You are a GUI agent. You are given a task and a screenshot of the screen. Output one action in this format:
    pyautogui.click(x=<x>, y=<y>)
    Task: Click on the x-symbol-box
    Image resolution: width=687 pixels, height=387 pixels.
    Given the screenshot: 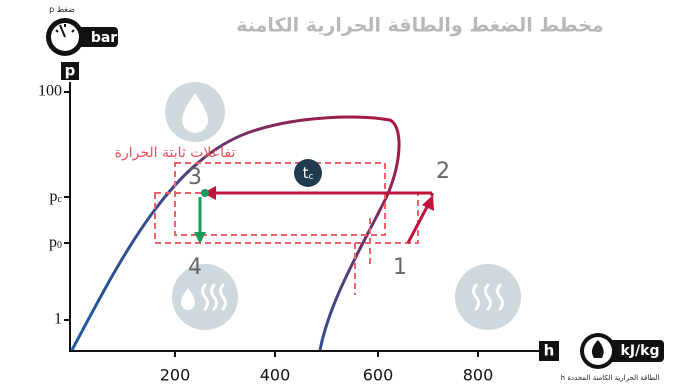 What is the action you would take?
    pyautogui.click(x=549, y=351)
    